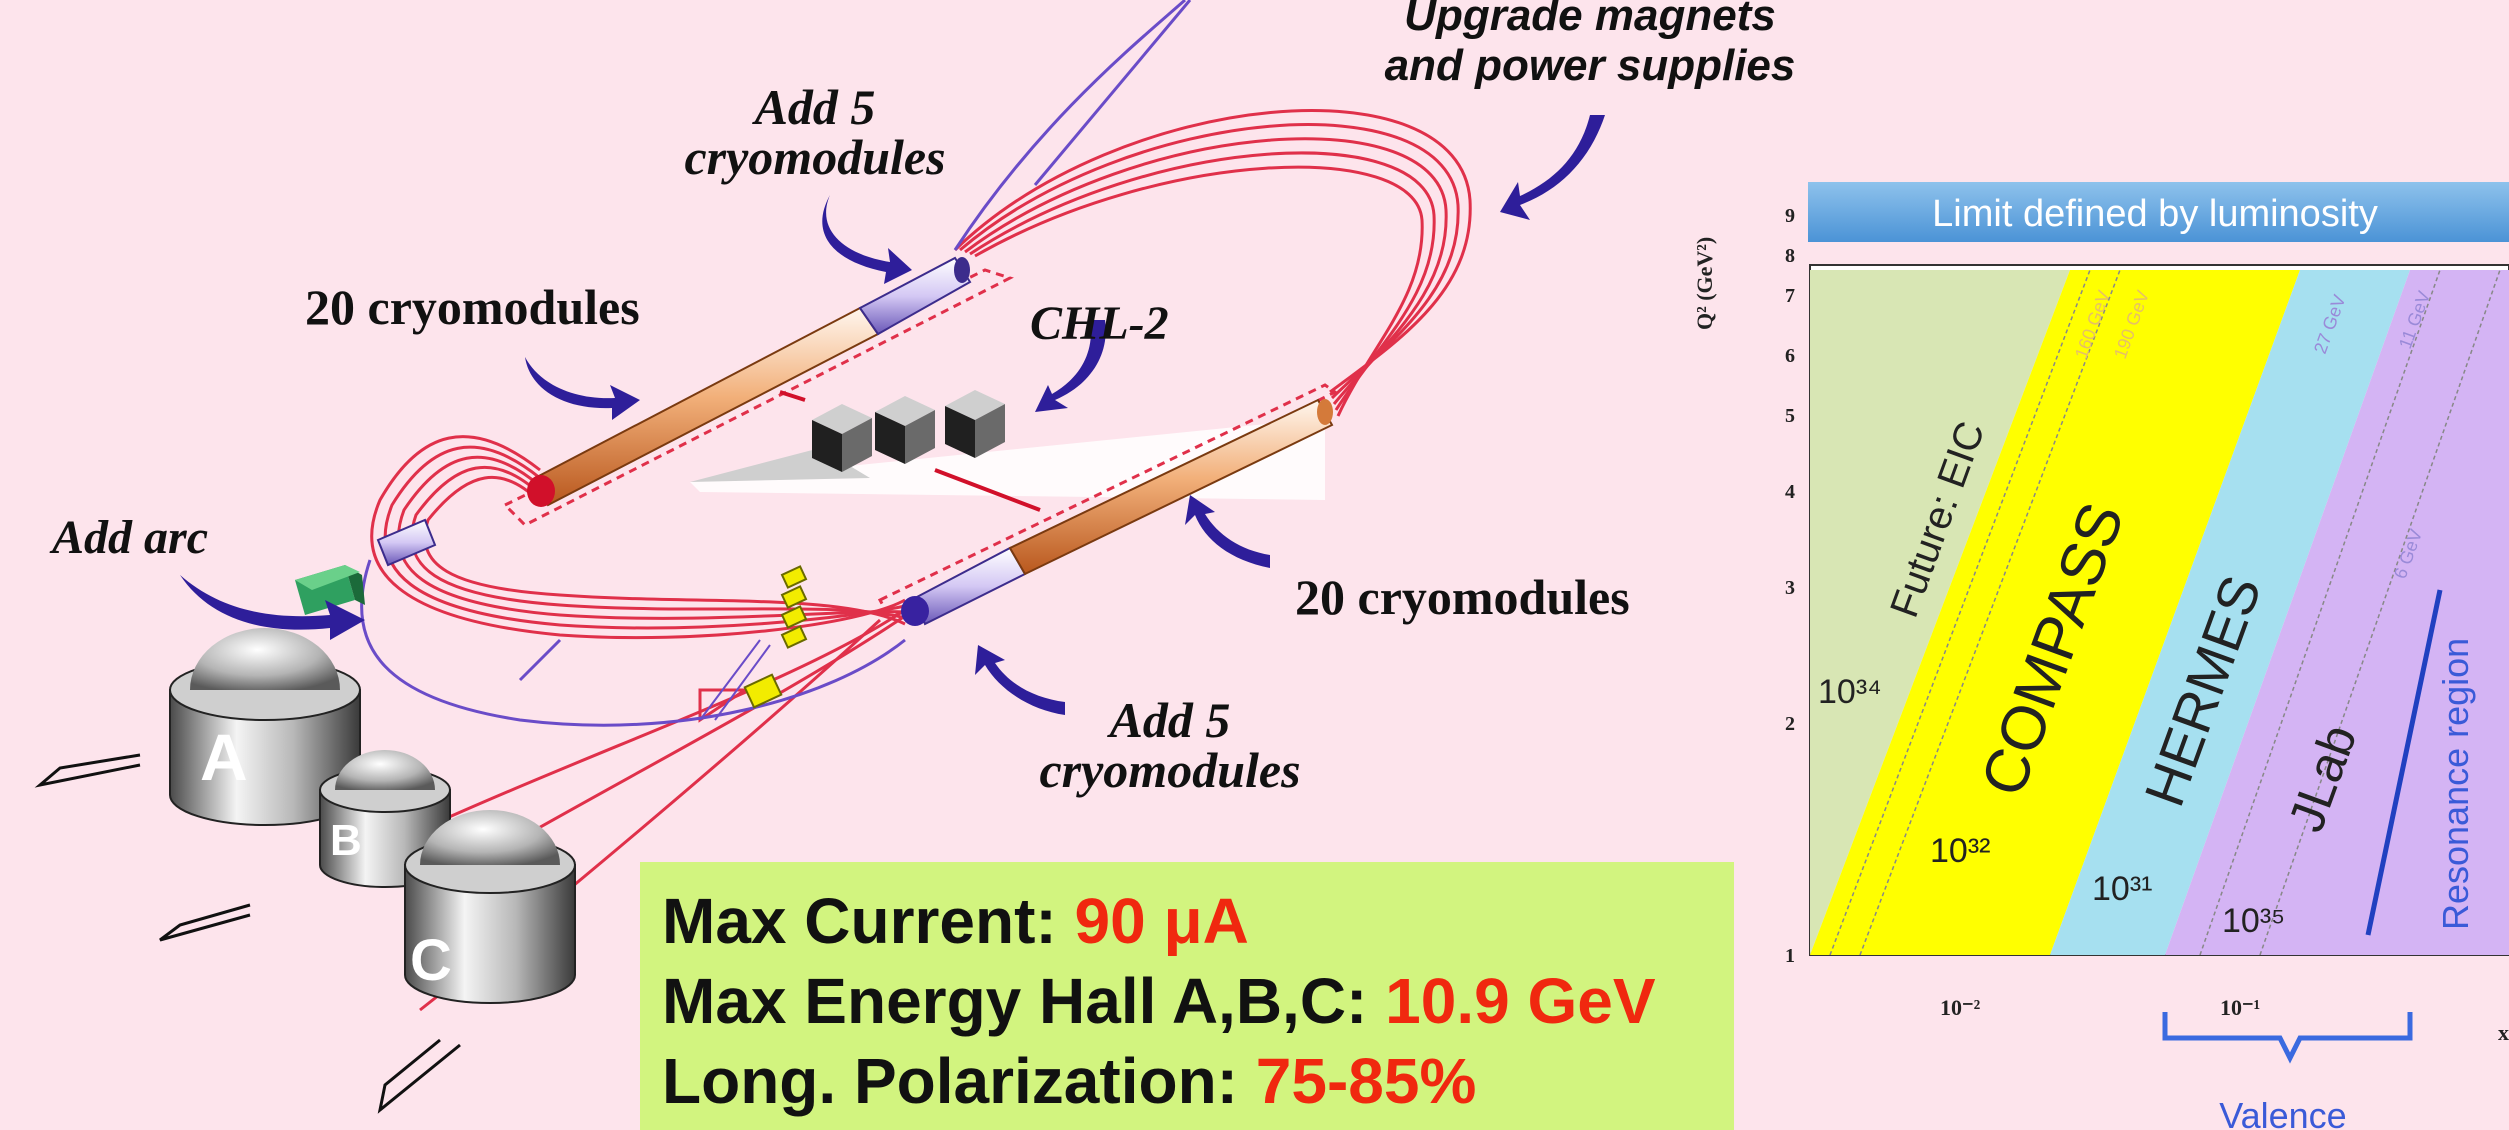 The height and width of the screenshot is (1130, 2509). Describe the element at coordinates (1790, 356) in the screenshot. I see `svg-text: 6` at that location.